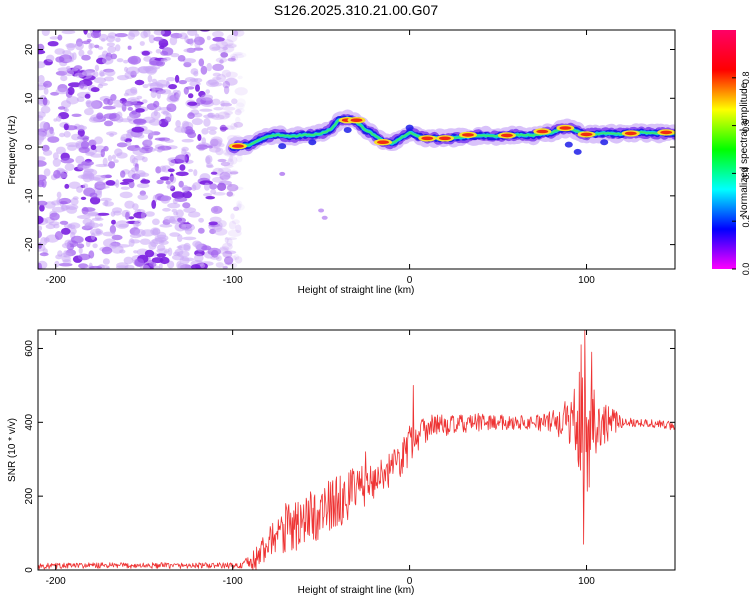 The height and width of the screenshot is (600, 750). What do you see at coordinates (29, 348) in the screenshot?
I see `y-tick-label: 600` at bounding box center [29, 348].